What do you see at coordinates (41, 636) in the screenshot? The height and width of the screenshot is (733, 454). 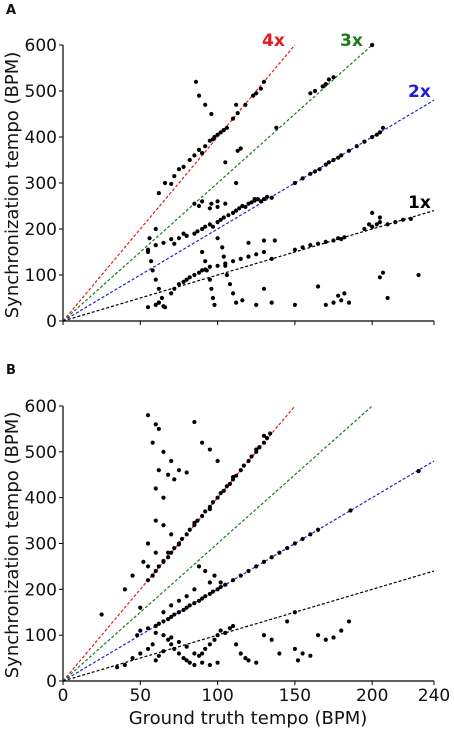 I see `panel-b-y-tick-label: 100` at bounding box center [41, 636].